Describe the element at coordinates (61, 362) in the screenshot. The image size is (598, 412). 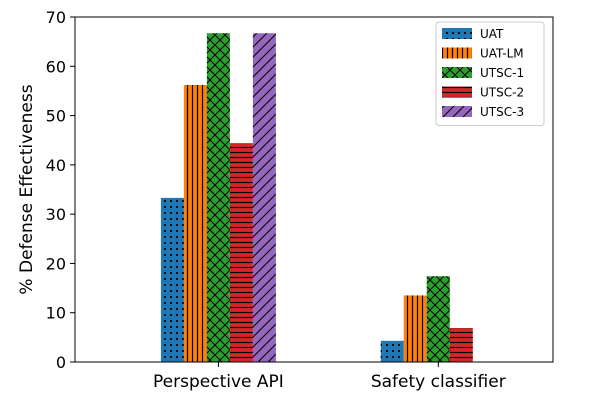
I see `y-tick-label: 0` at that location.